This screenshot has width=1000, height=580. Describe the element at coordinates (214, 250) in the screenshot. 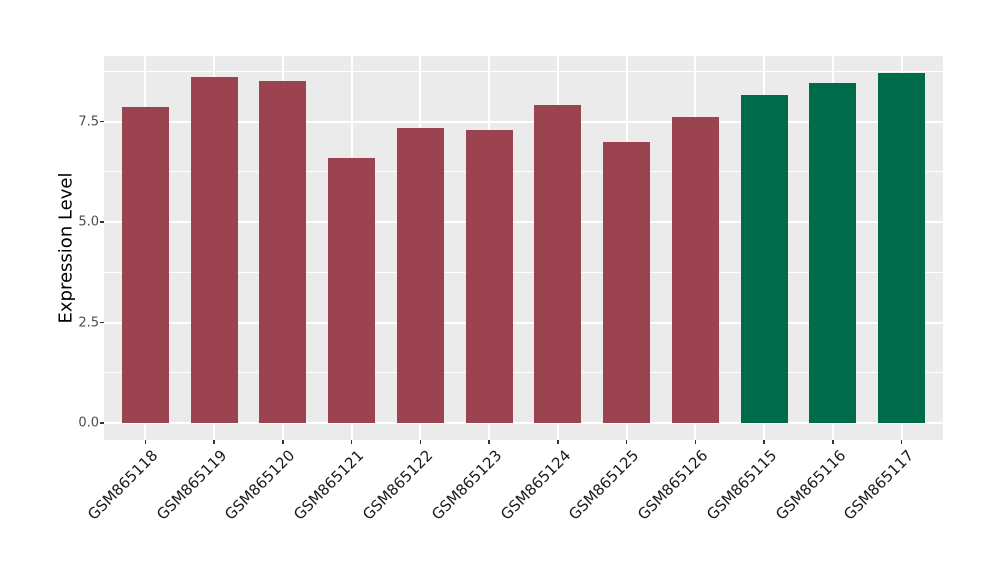

I see `bar-gsm865119` at that location.